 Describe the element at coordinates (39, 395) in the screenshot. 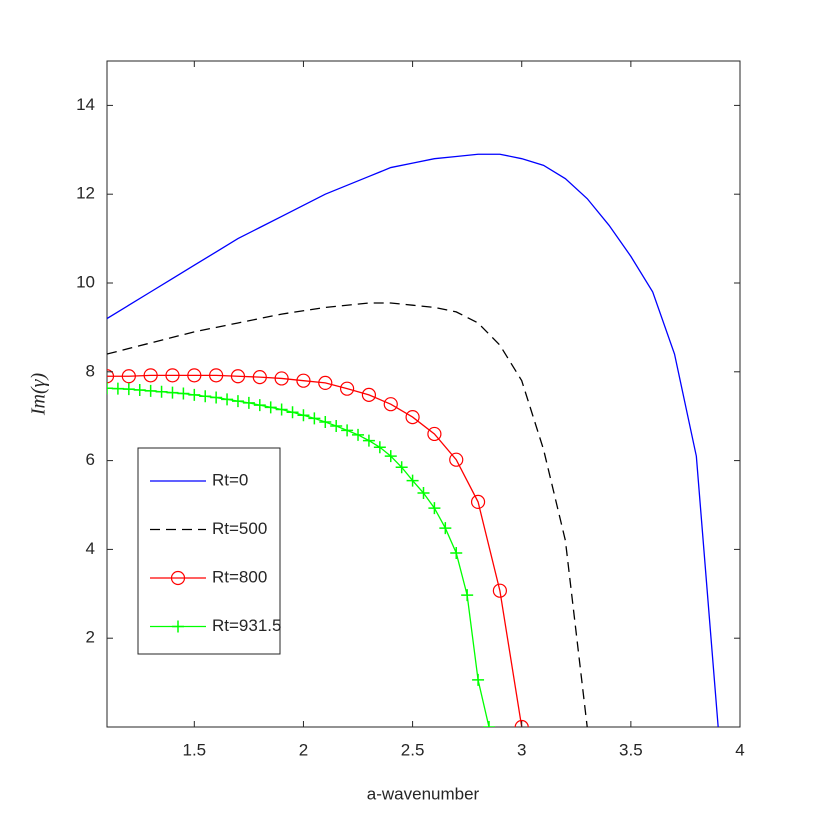

I see `y-axis-label: Im(γ)` at that location.